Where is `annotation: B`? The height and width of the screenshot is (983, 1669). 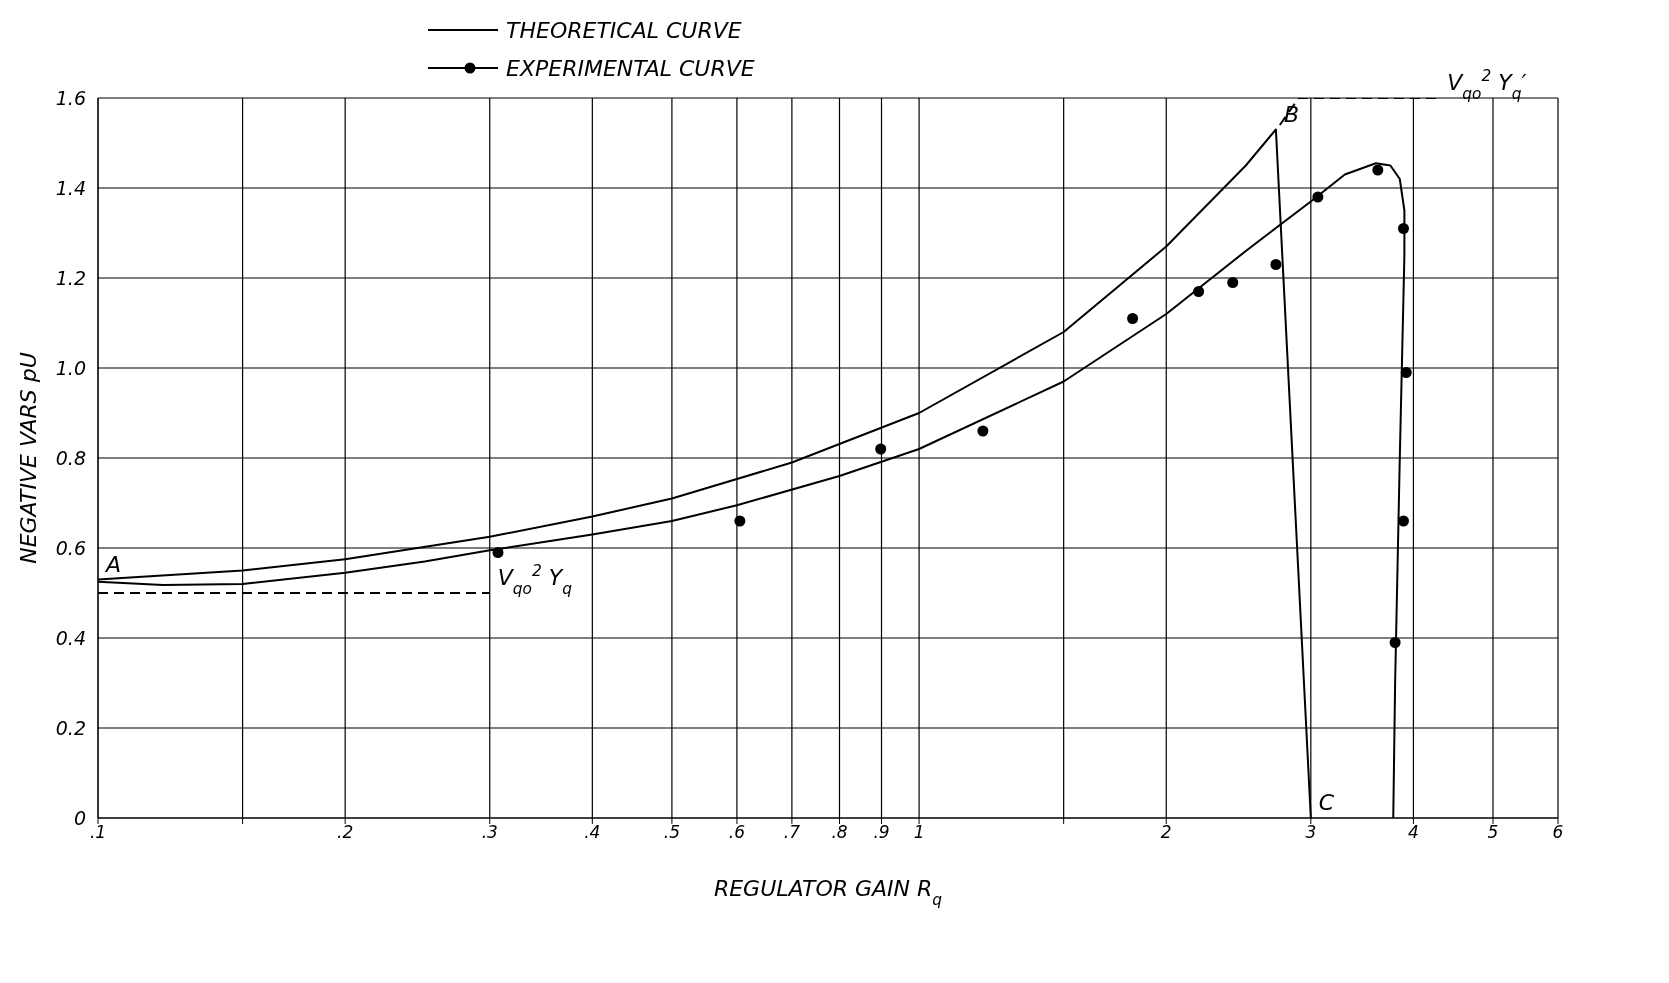
annotation: B is located at coordinates (1291, 114).